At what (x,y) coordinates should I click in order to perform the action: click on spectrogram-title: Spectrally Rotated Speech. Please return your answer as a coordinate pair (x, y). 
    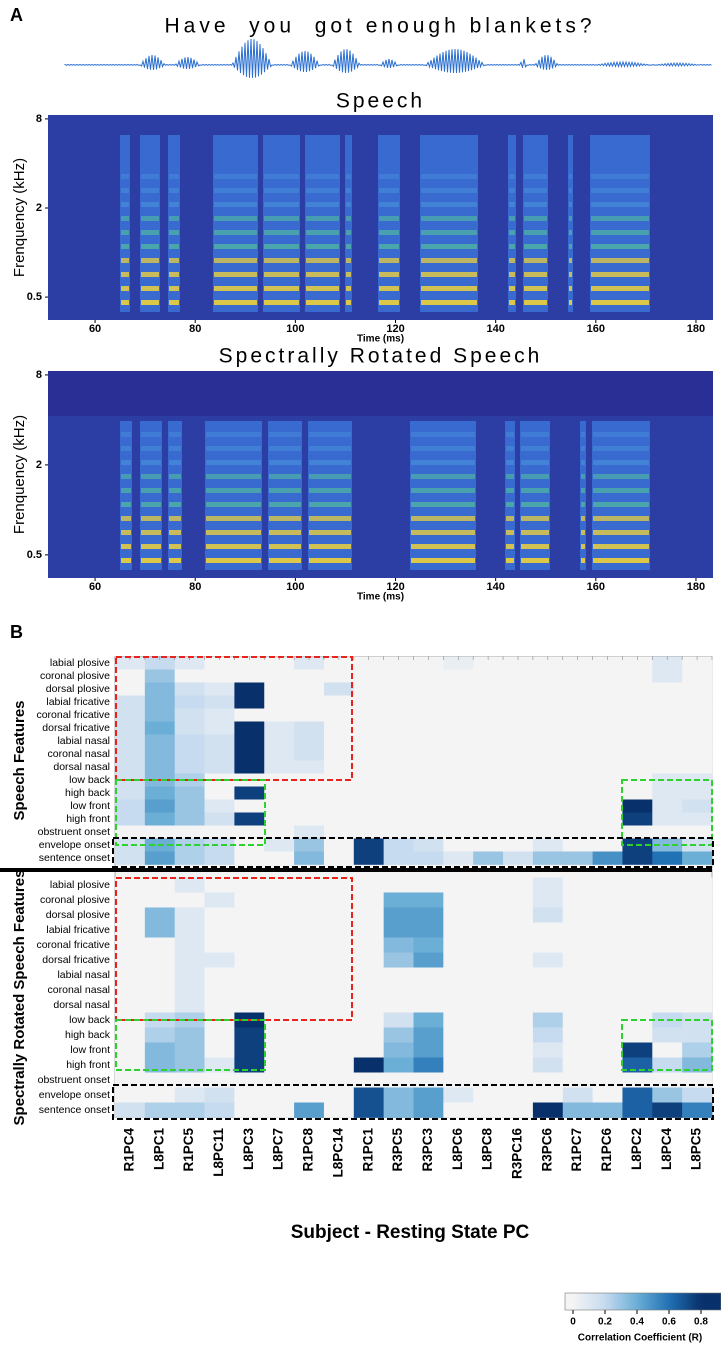
    Looking at the image, I should click on (381, 356).